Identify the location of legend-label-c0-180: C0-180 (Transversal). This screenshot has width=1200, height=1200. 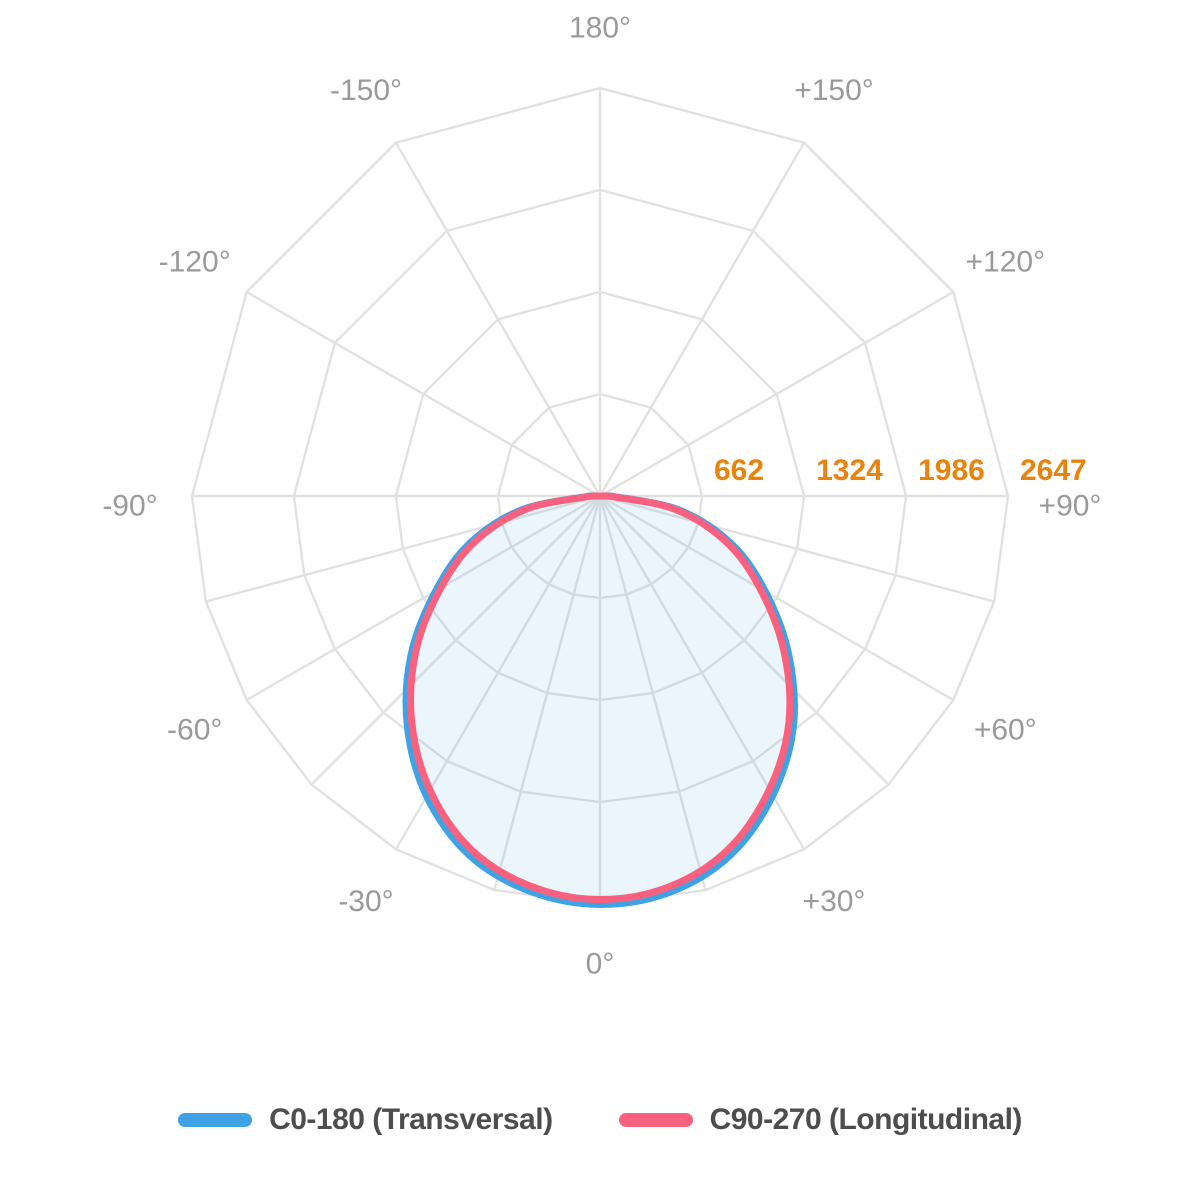
(411, 1119).